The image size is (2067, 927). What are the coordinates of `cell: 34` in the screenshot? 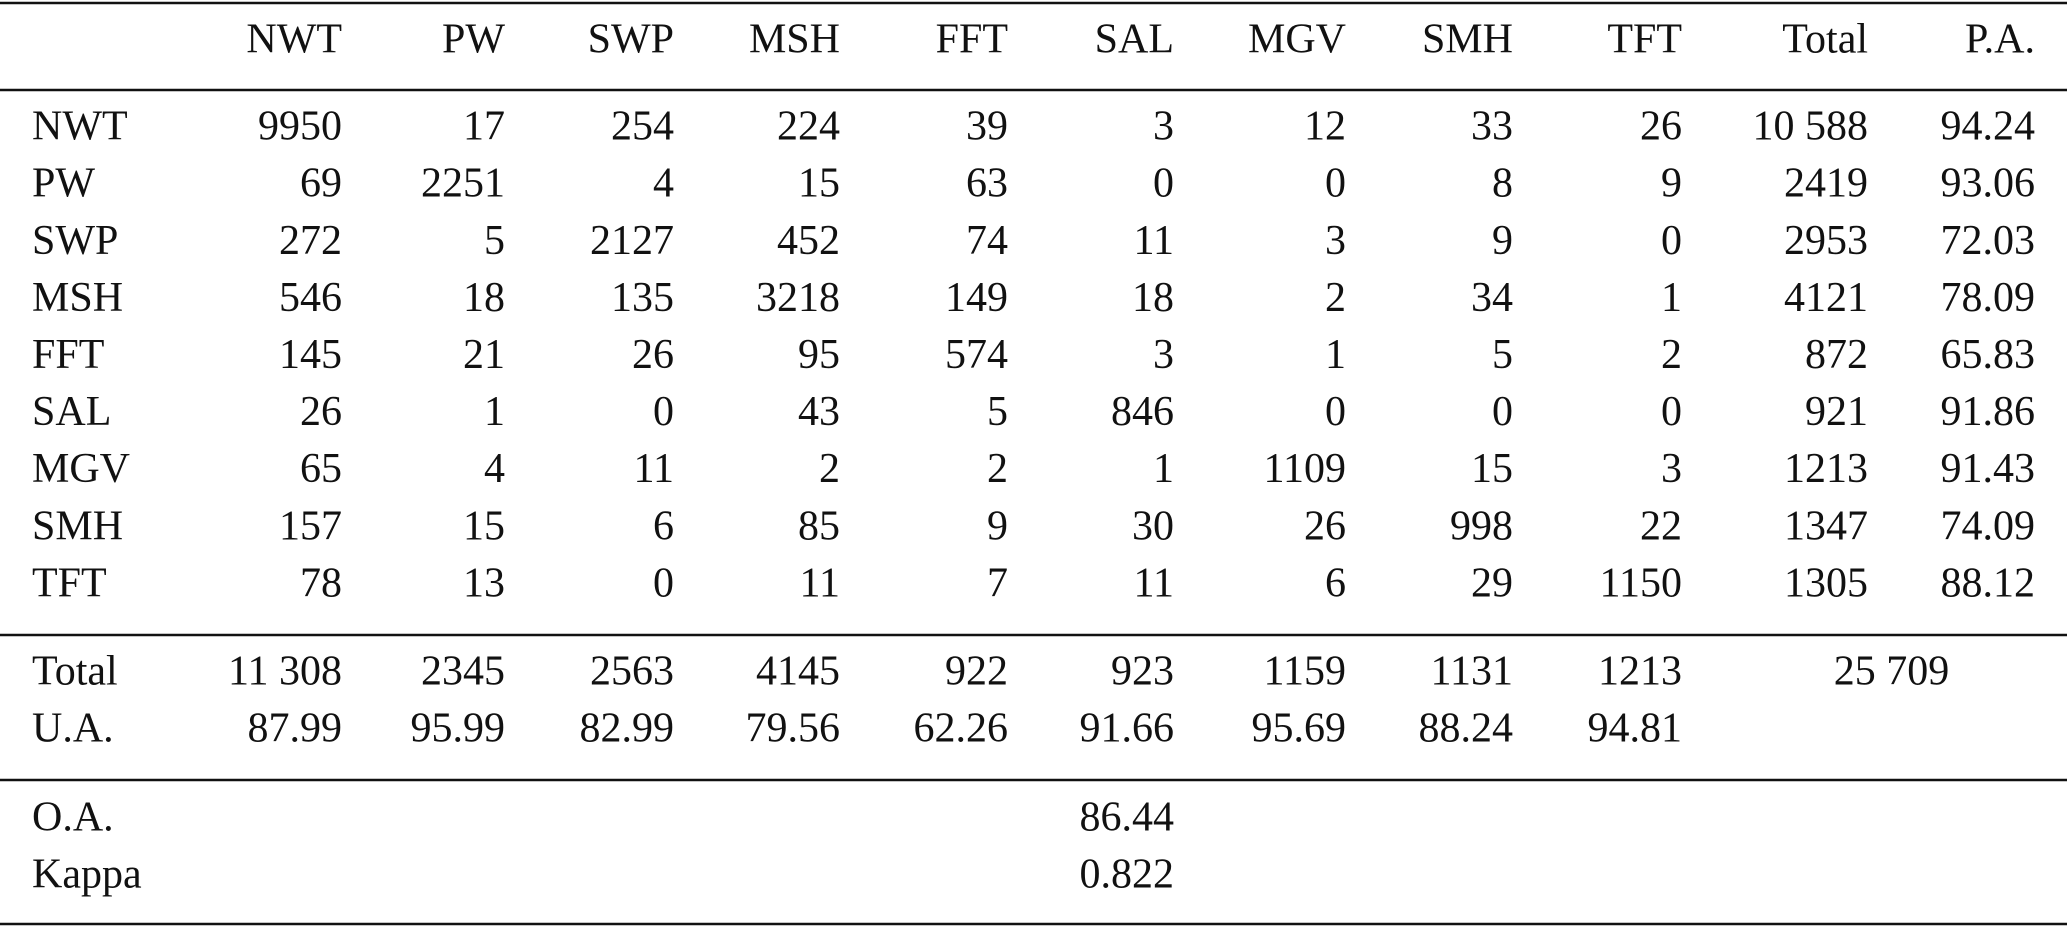 It's located at (1492, 298).